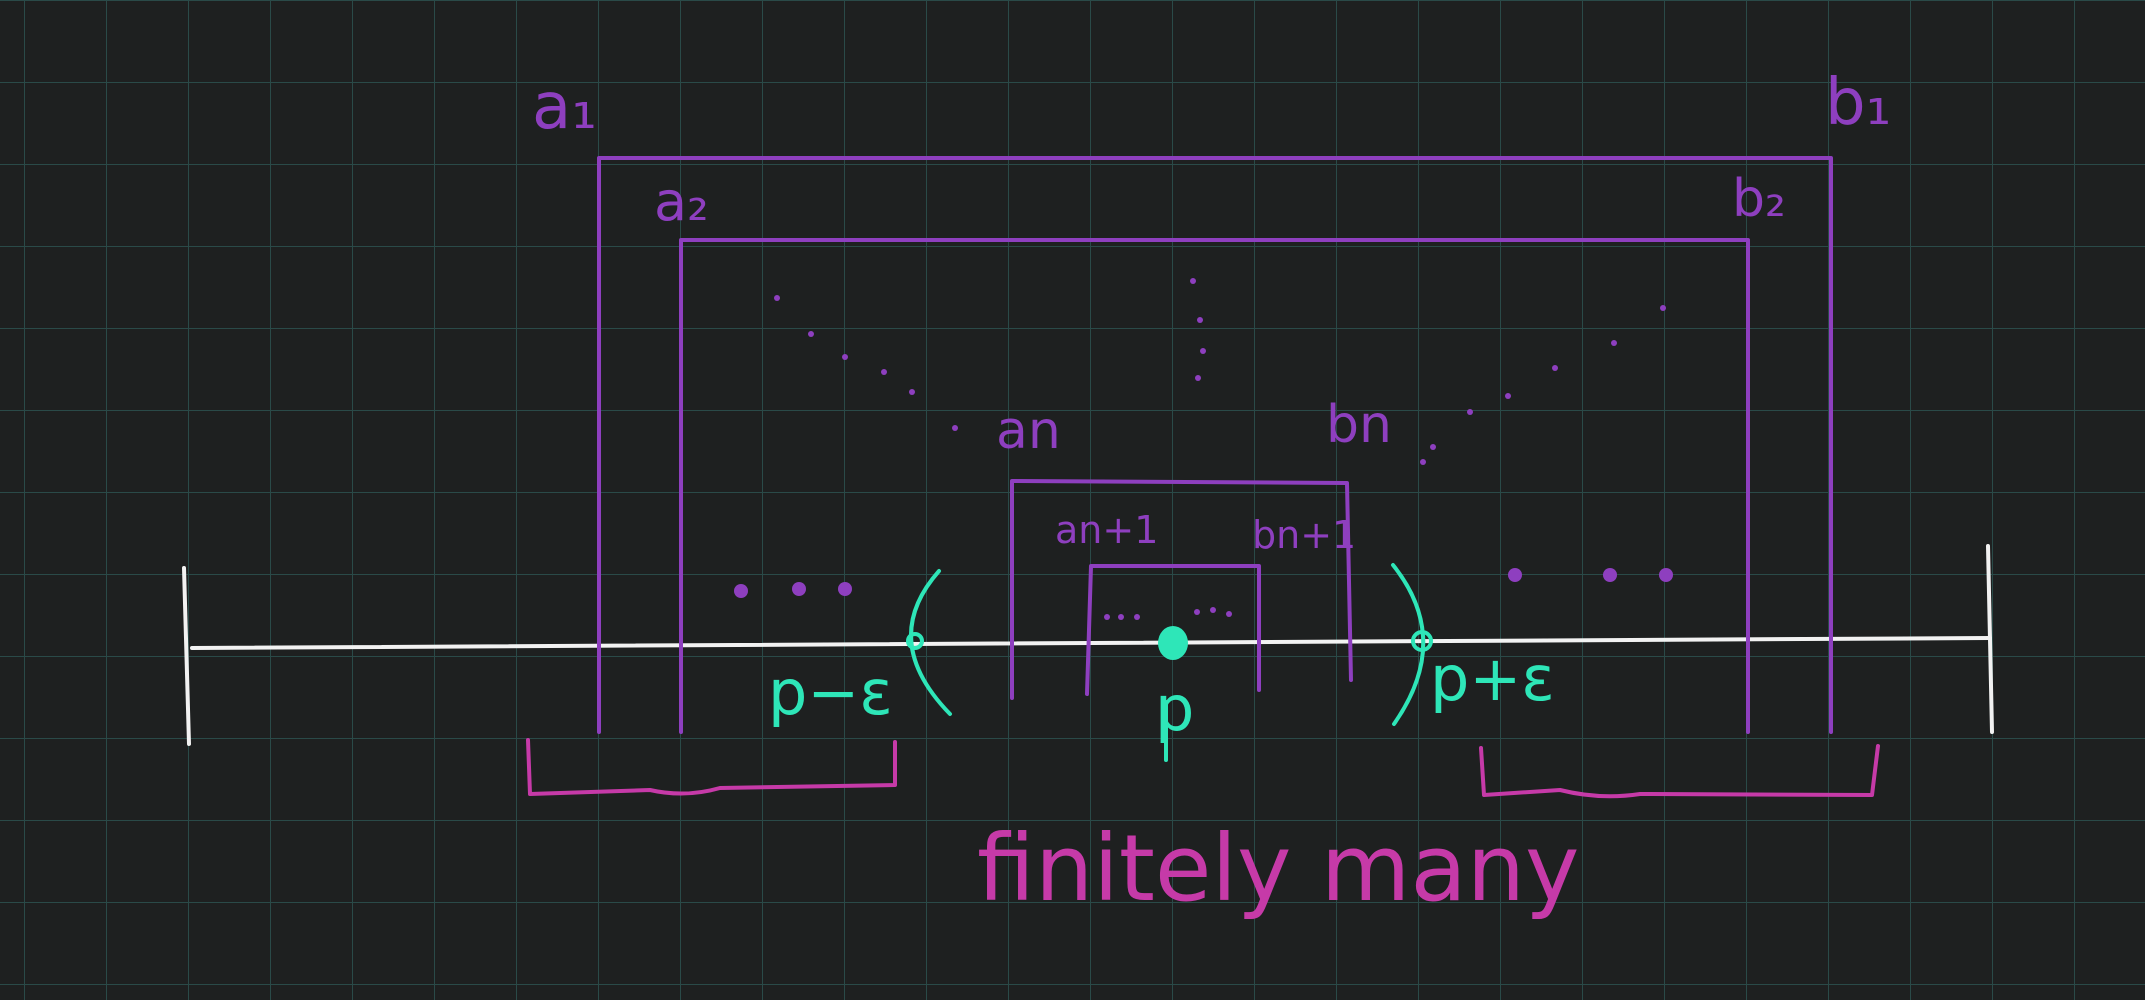 The width and height of the screenshot is (2145, 1000). I want to click on interval-an-bn, so click(1181, 589).